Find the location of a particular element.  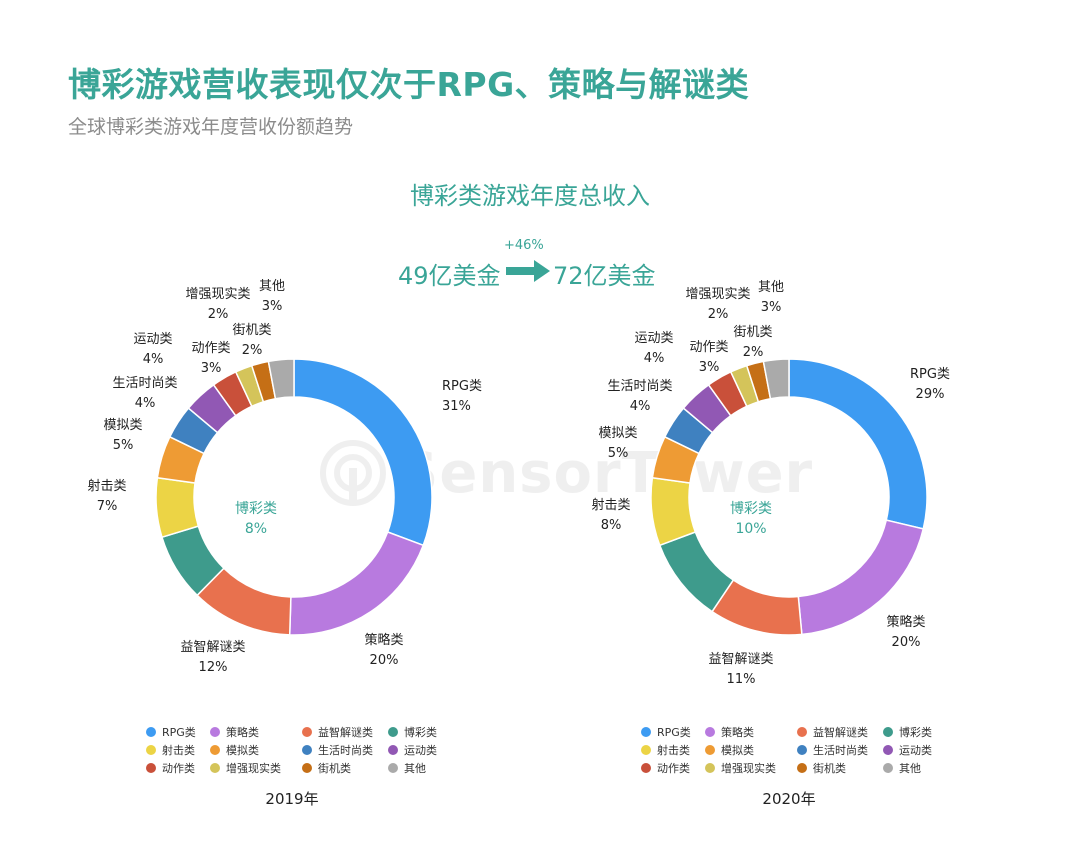

year-label-2019: 2019年 is located at coordinates (292, 799).